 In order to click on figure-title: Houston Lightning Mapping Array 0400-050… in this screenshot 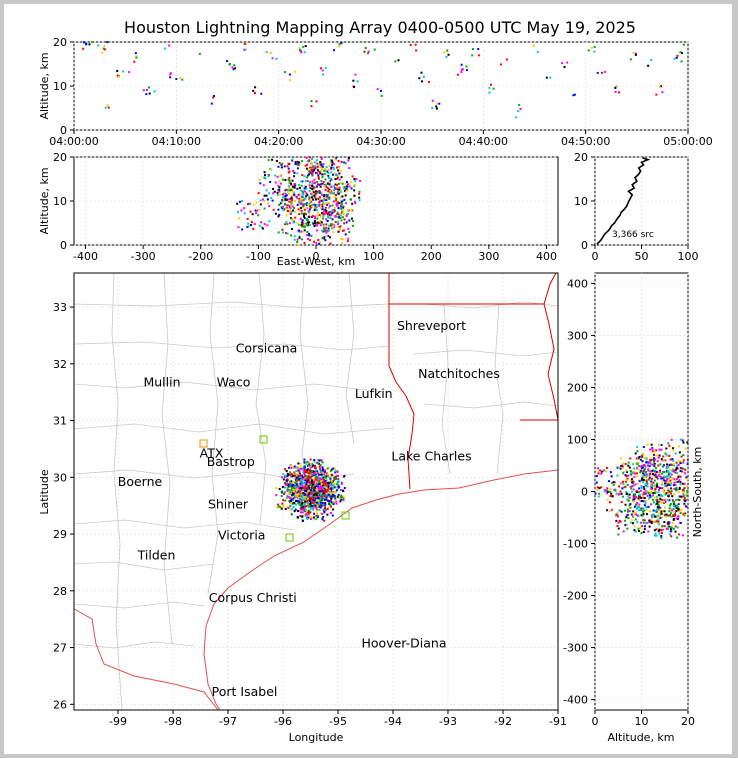, I will do `click(380, 27)`.